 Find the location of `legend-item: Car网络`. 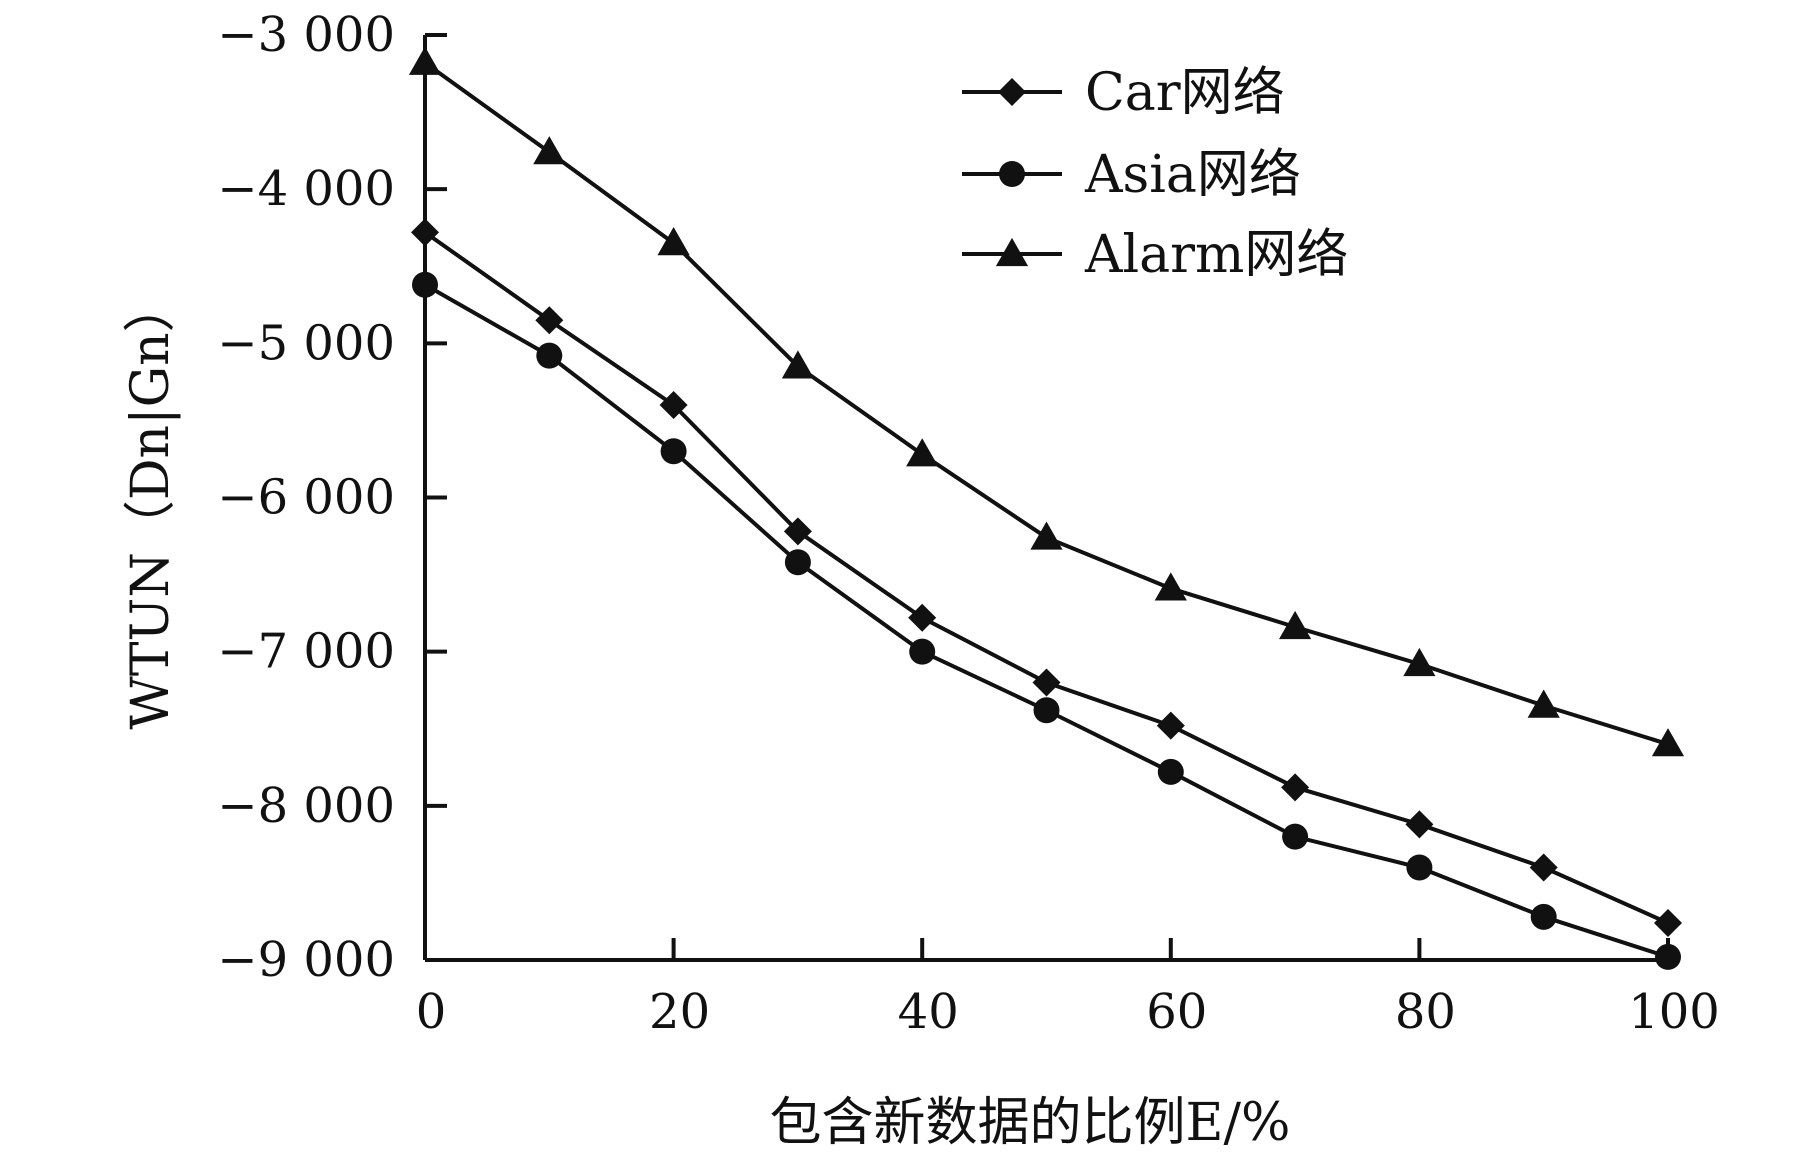

legend-item: Car网络 is located at coordinates (1123, 93).